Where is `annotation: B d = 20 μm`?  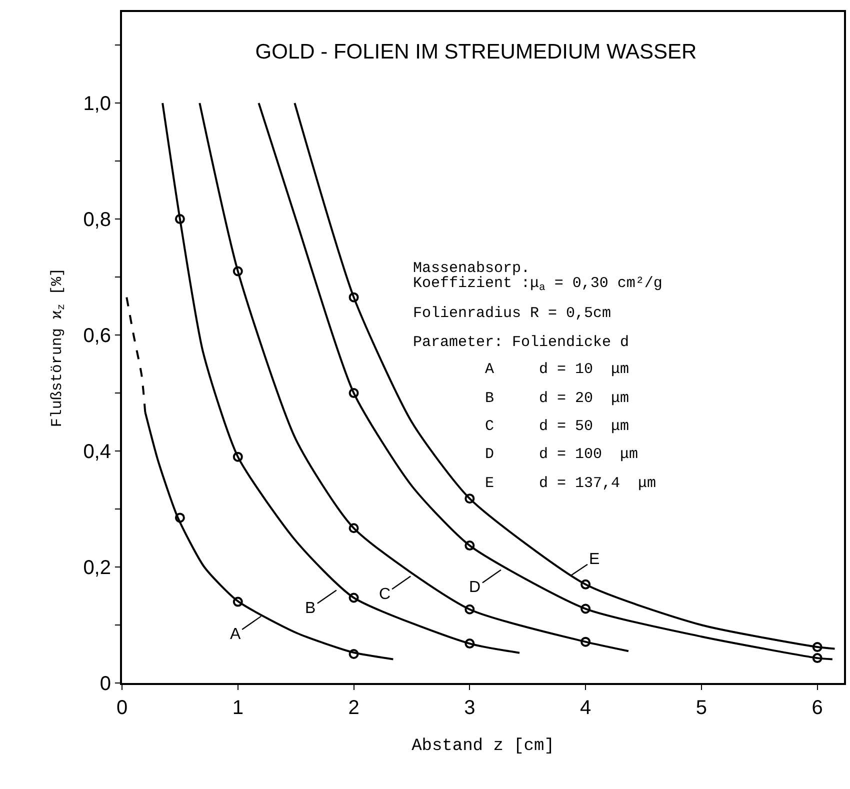
annotation: B d = 20 μm is located at coordinates (521, 398).